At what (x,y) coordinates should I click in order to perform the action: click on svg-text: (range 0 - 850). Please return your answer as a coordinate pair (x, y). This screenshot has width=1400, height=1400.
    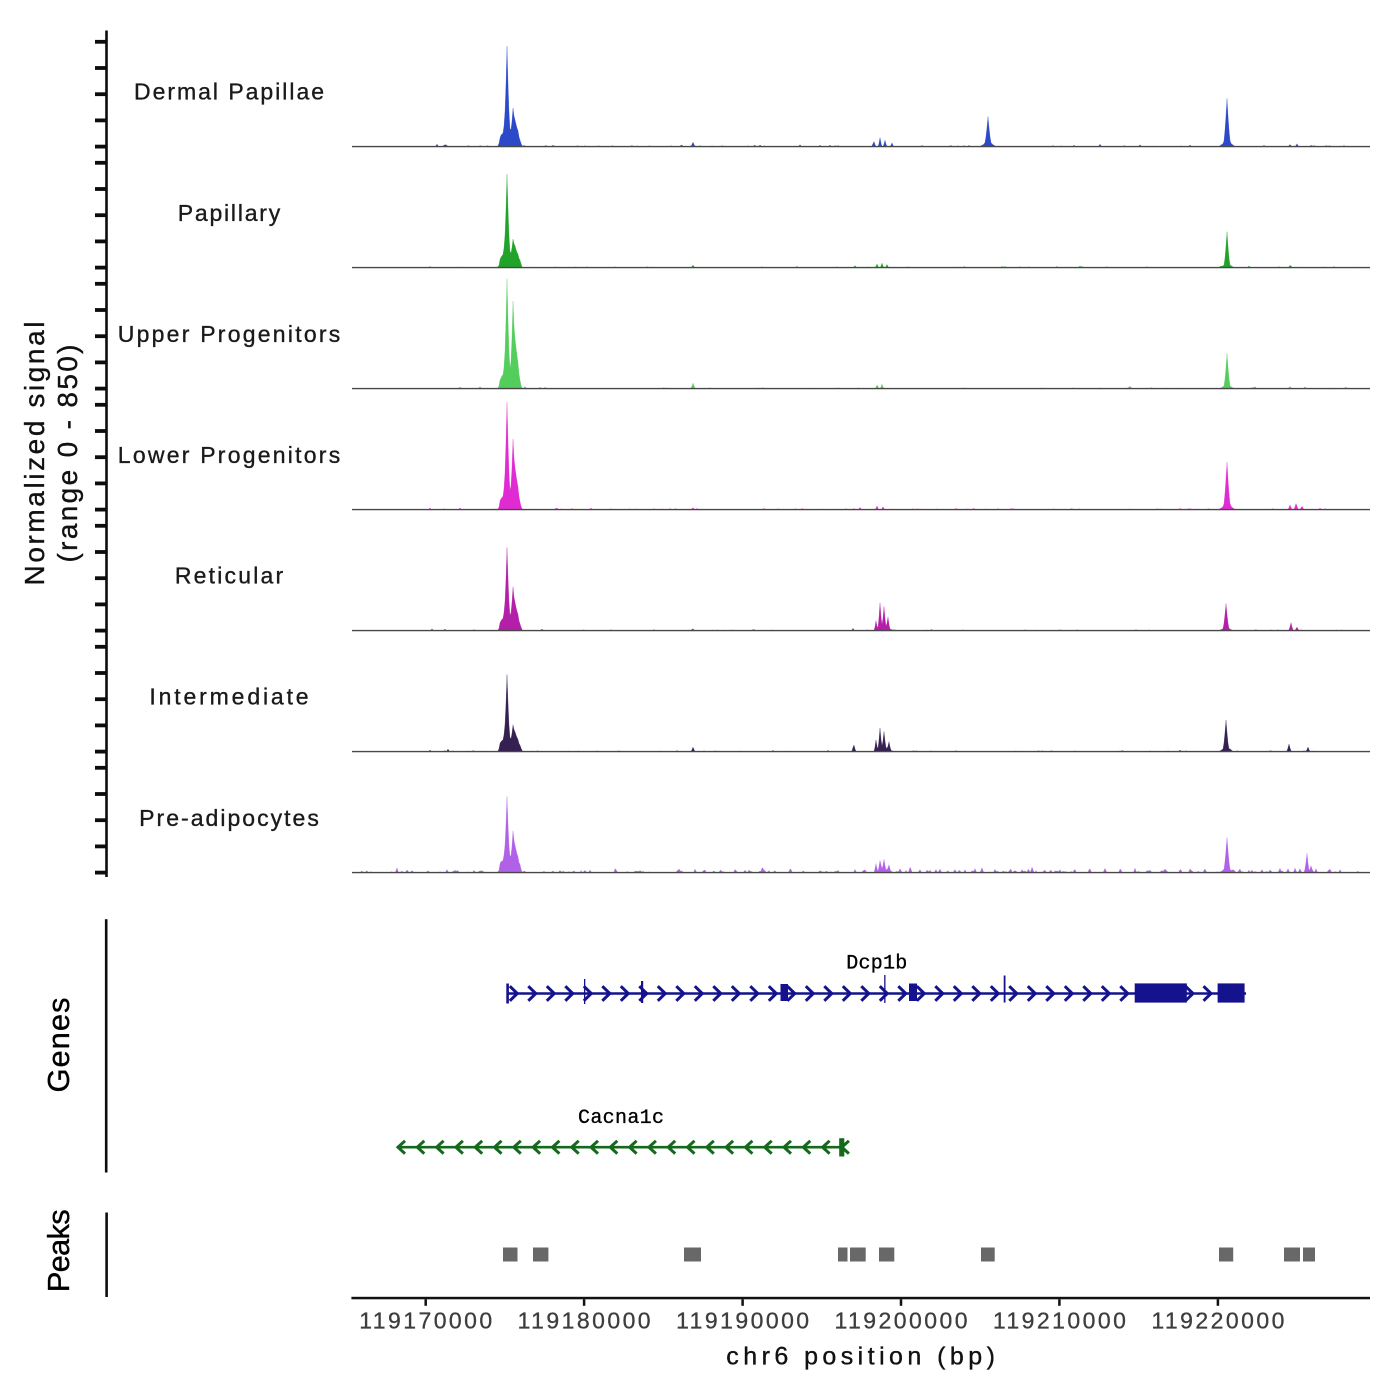
    Looking at the image, I should click on (67, 454).